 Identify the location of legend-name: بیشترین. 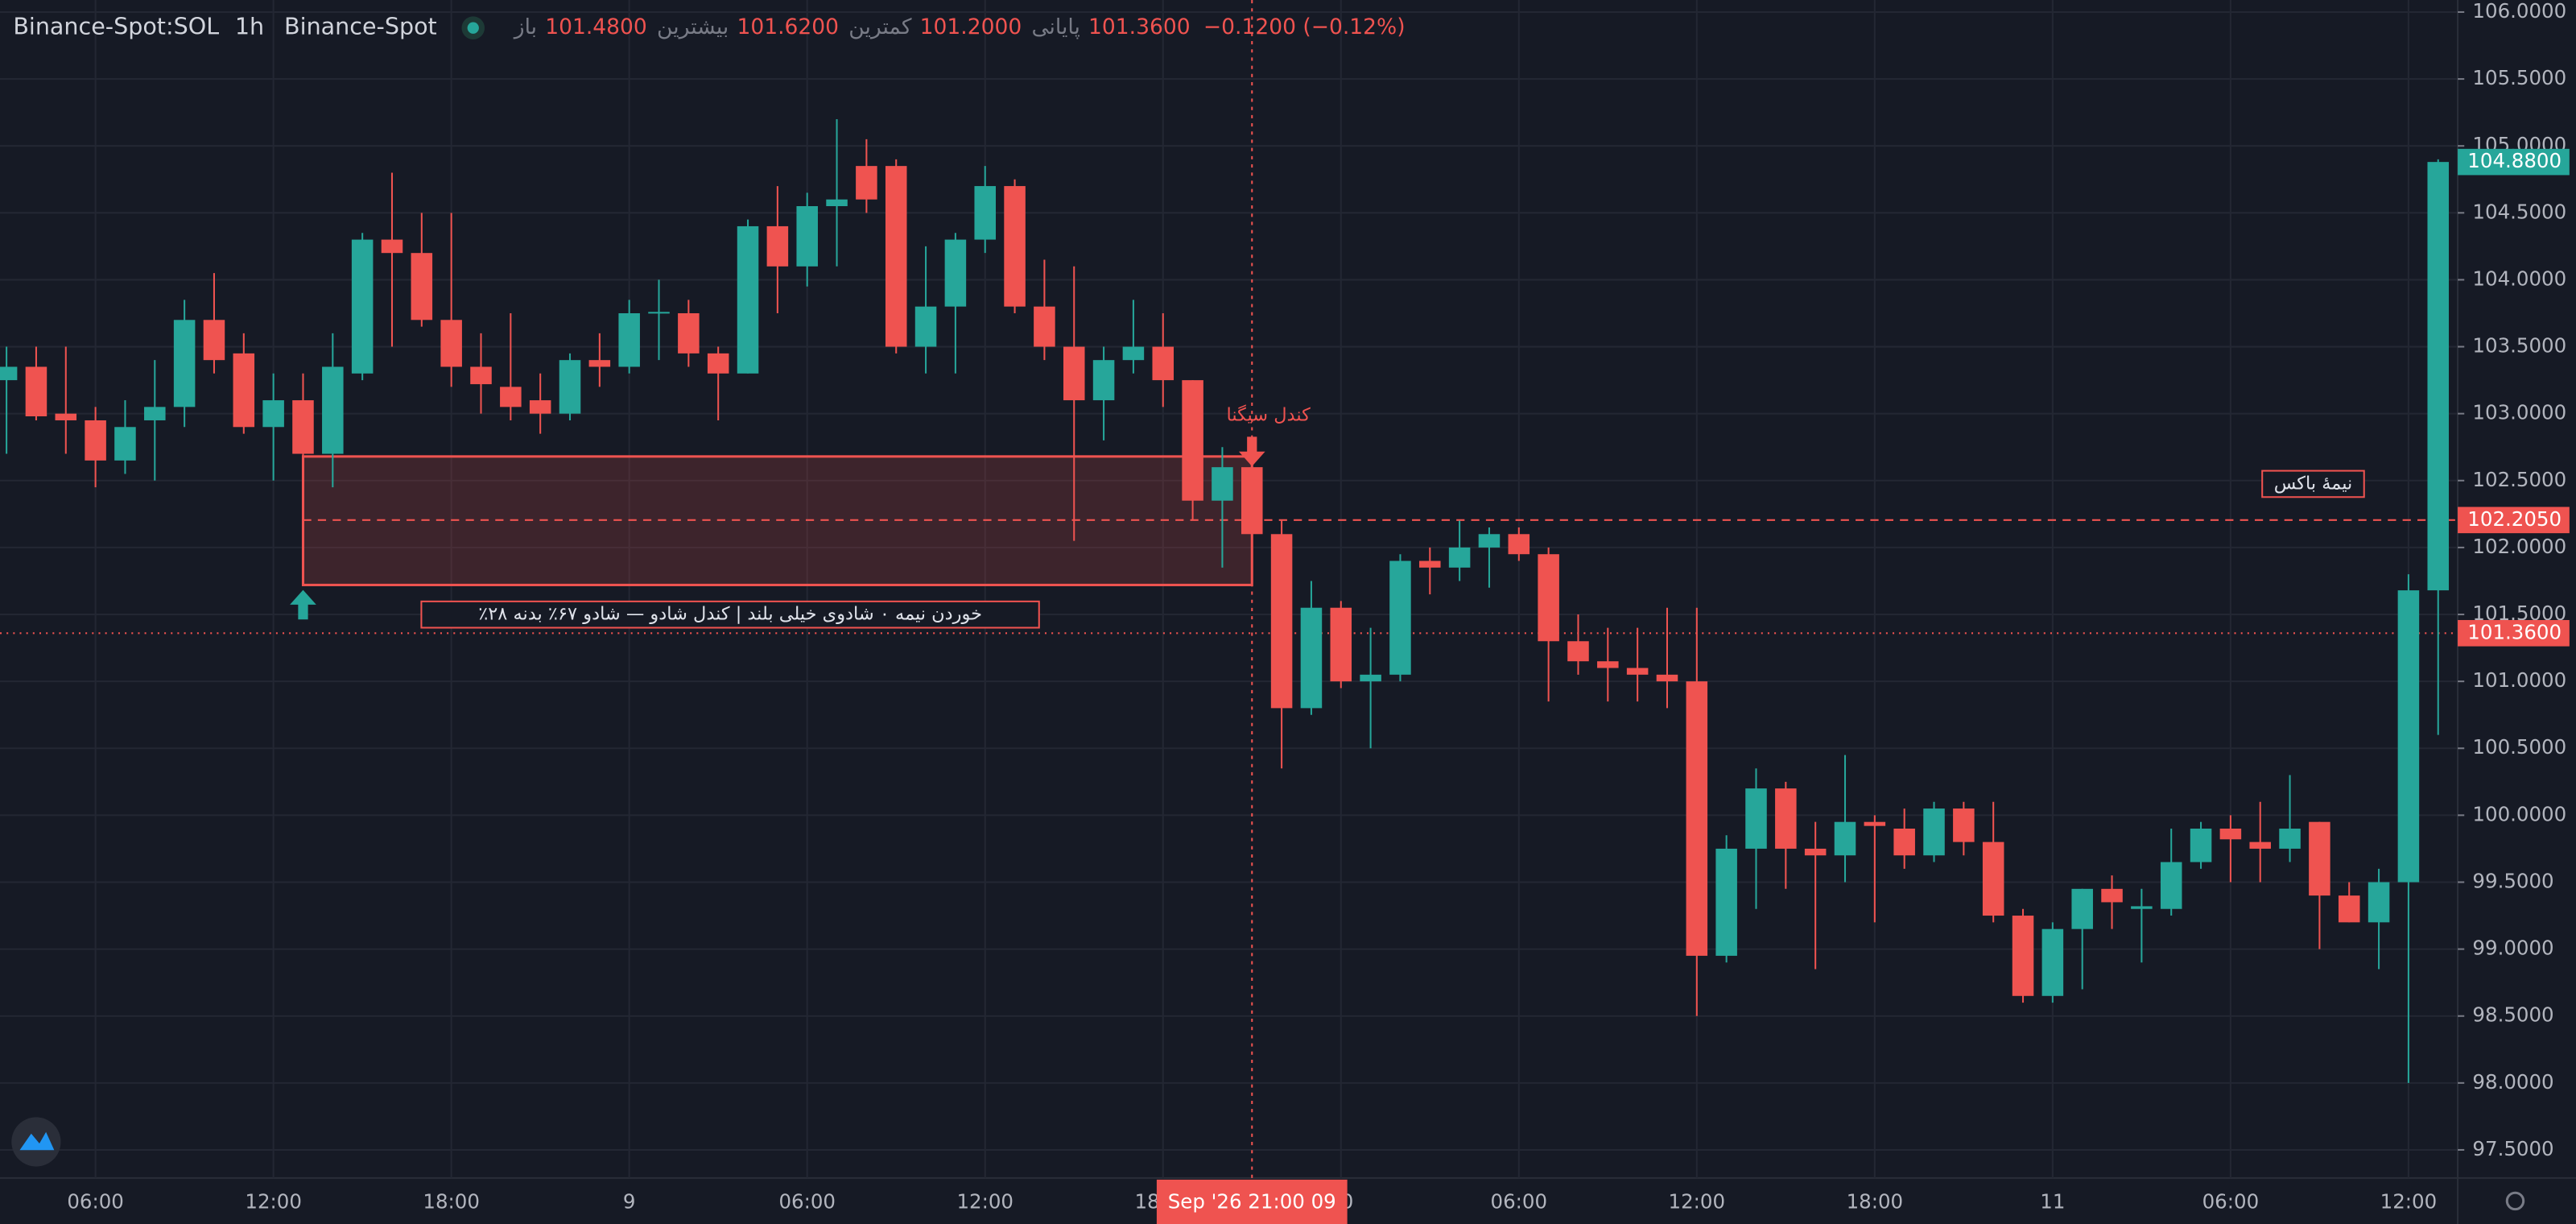
(693, 26).